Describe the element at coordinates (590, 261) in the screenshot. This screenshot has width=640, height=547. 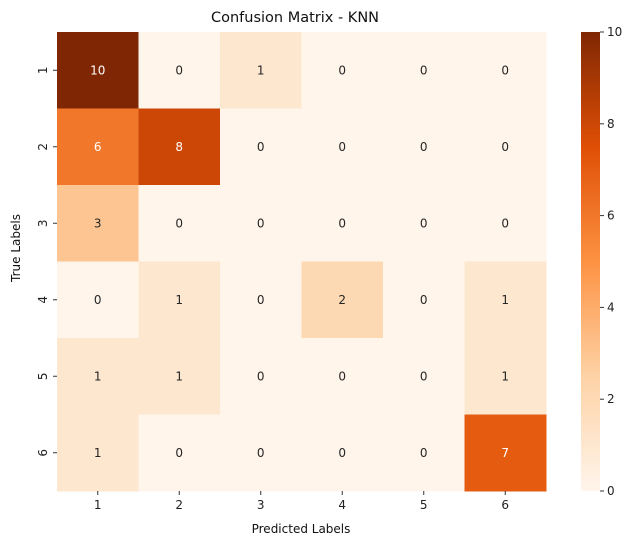
I see `colorbar-gradient` at that location.